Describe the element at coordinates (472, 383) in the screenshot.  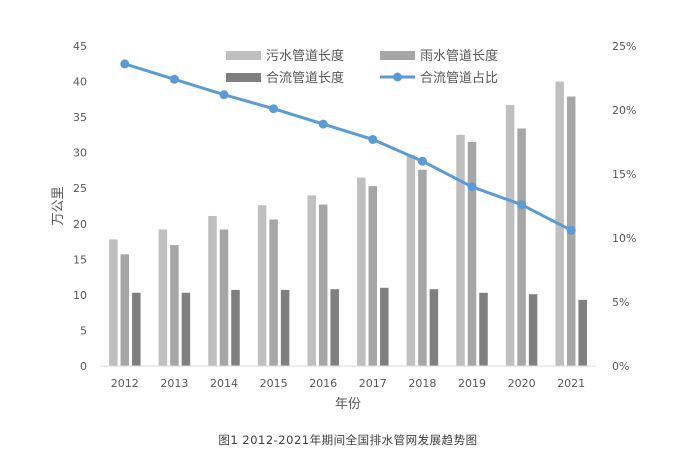
I see `x-tick-label: 2019` at that location.